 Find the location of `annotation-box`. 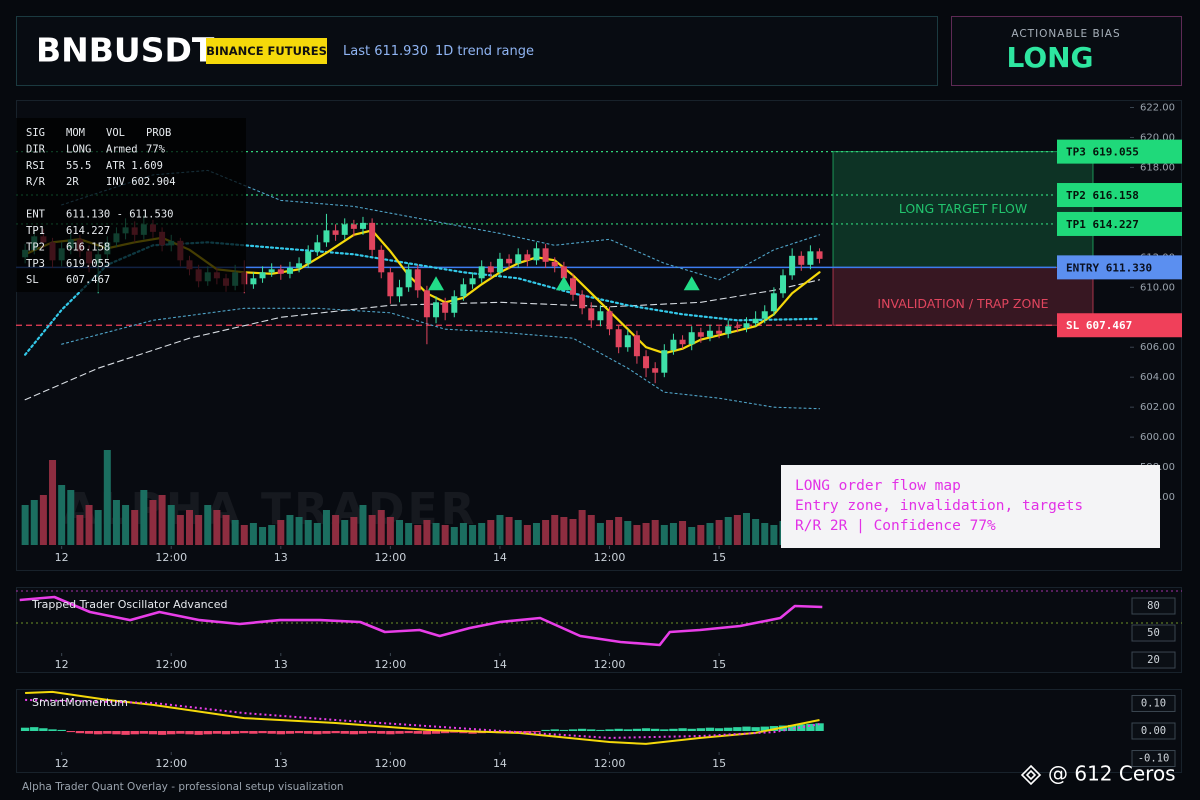

annotation-box is located at coordinates (970, 506).